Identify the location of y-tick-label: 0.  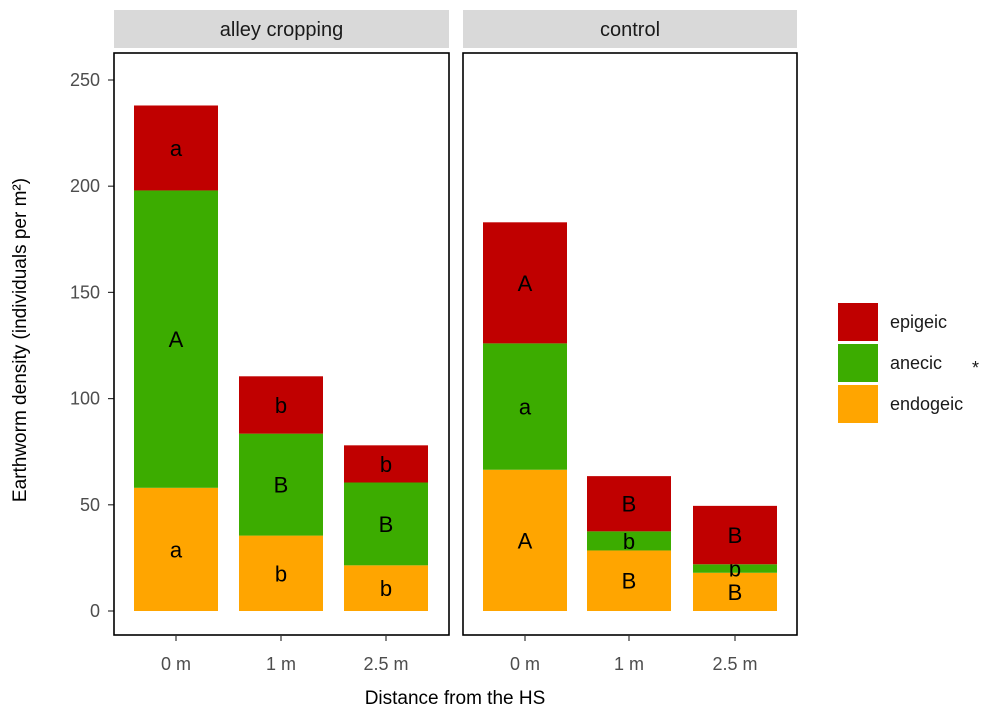
(95, 611).